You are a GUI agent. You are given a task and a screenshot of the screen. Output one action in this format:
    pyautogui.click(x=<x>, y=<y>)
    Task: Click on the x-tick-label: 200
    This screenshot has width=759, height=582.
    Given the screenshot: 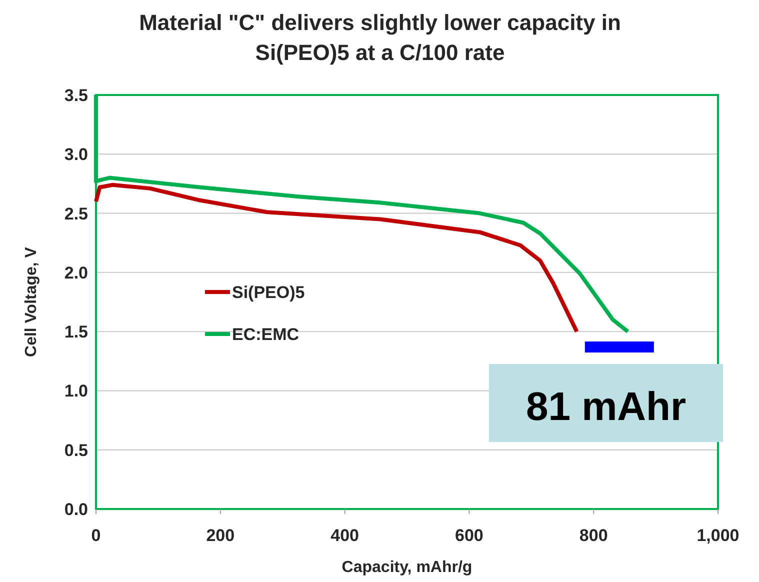 What is the action you would take?
    pyautogui.click(x=220, y=535)
    